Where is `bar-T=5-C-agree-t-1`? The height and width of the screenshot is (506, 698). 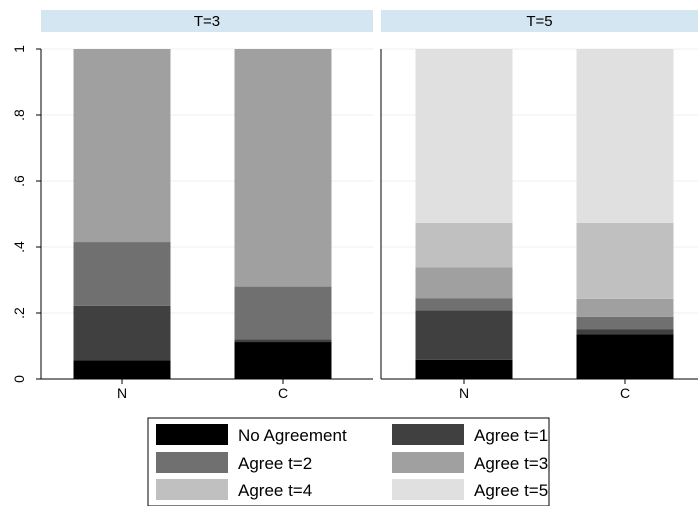
bar-T=5-C-agree-t-1 is located at coordinates (625, 332).